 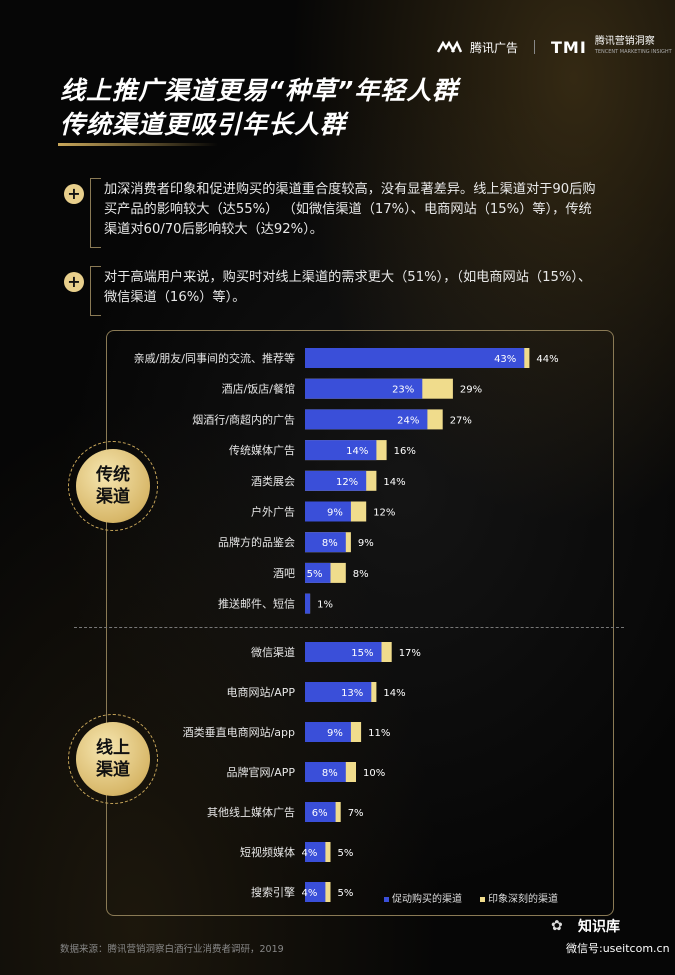 I want to click on brand-tmi: 腾讯营销洞察 TENCENT MARKETING INSIGHT, so click(x=633, y=47).